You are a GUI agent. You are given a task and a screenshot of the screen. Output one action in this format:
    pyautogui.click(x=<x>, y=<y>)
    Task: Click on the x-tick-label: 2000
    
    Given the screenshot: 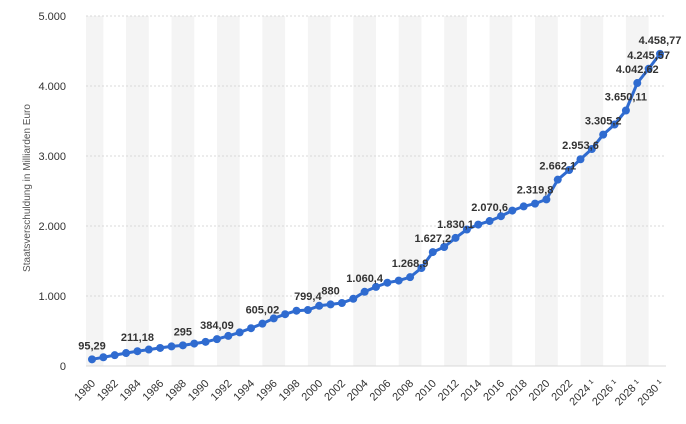 What is the action you would take?
    pyautogui.click(x=313, y=391)
    